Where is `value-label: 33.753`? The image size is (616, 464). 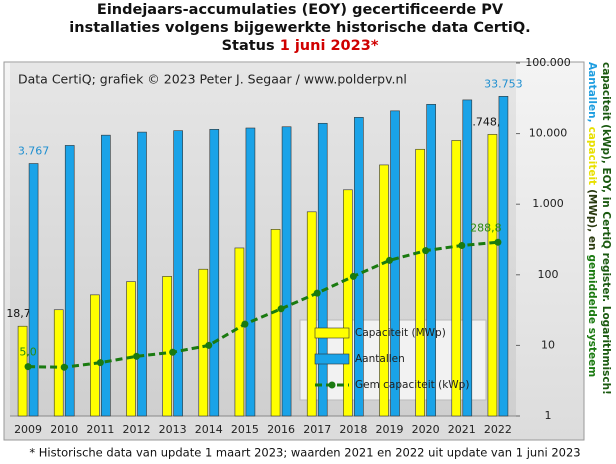
value-label: 33.753 is located at coordinates (503, 83).